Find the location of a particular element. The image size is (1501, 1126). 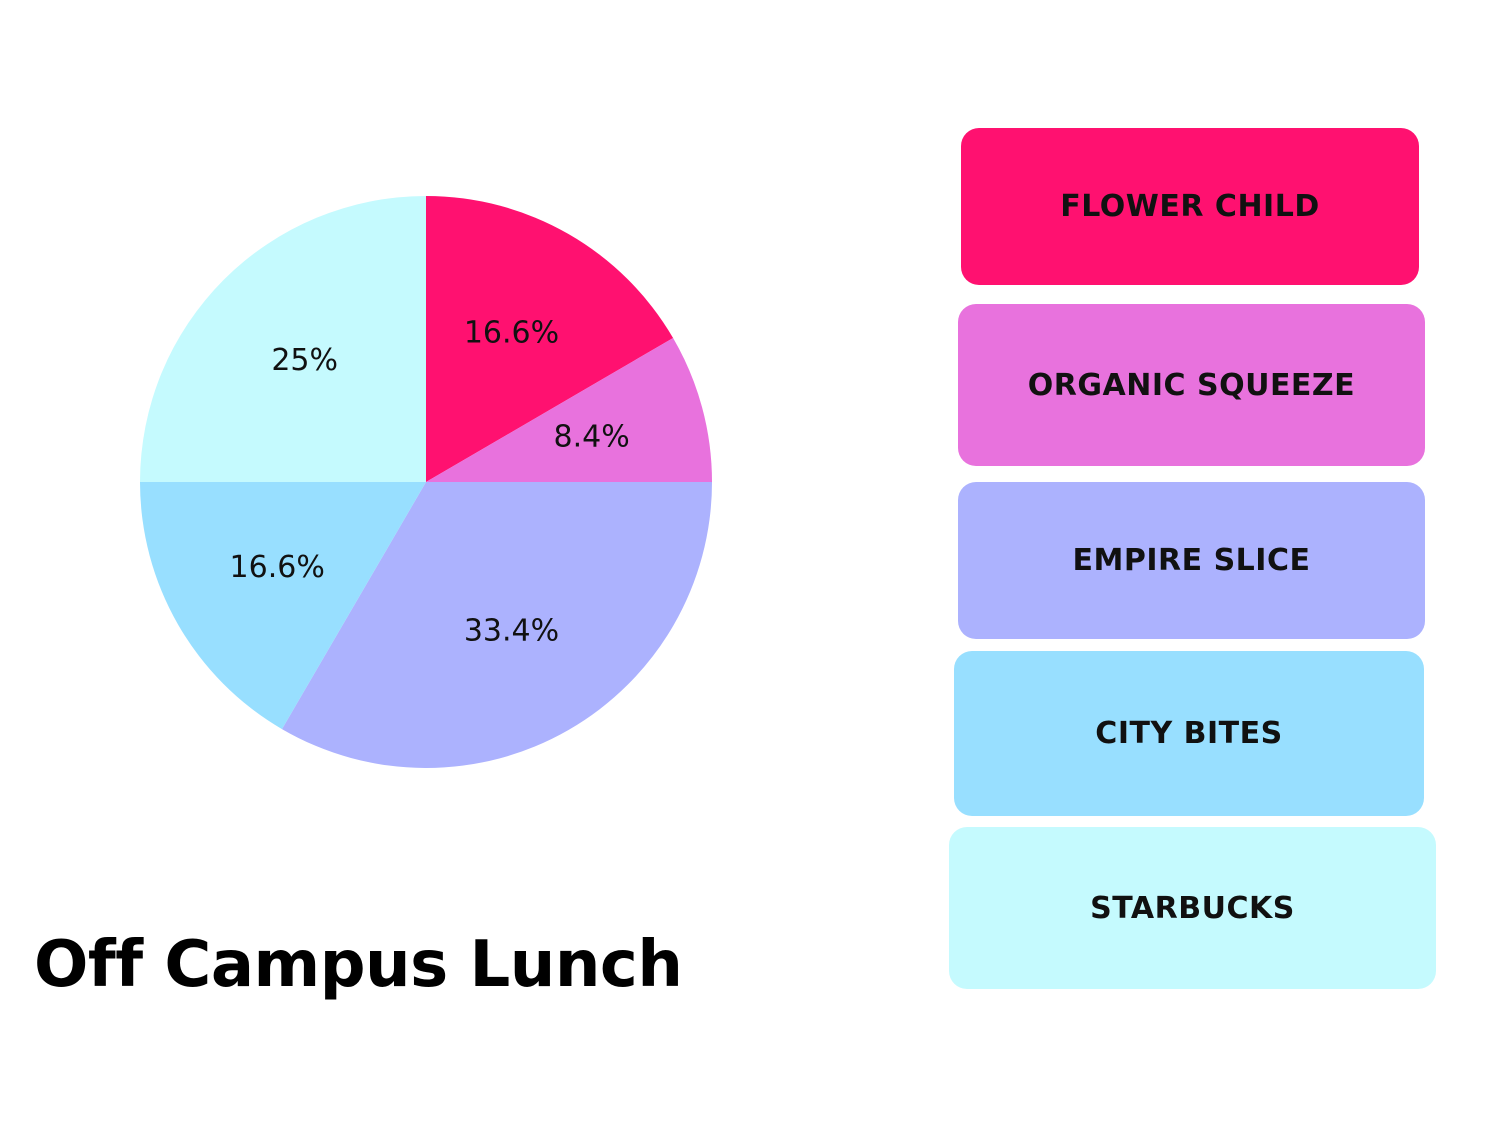

chart-title: Off Campus Lunch is located at coordinates (358, 965).